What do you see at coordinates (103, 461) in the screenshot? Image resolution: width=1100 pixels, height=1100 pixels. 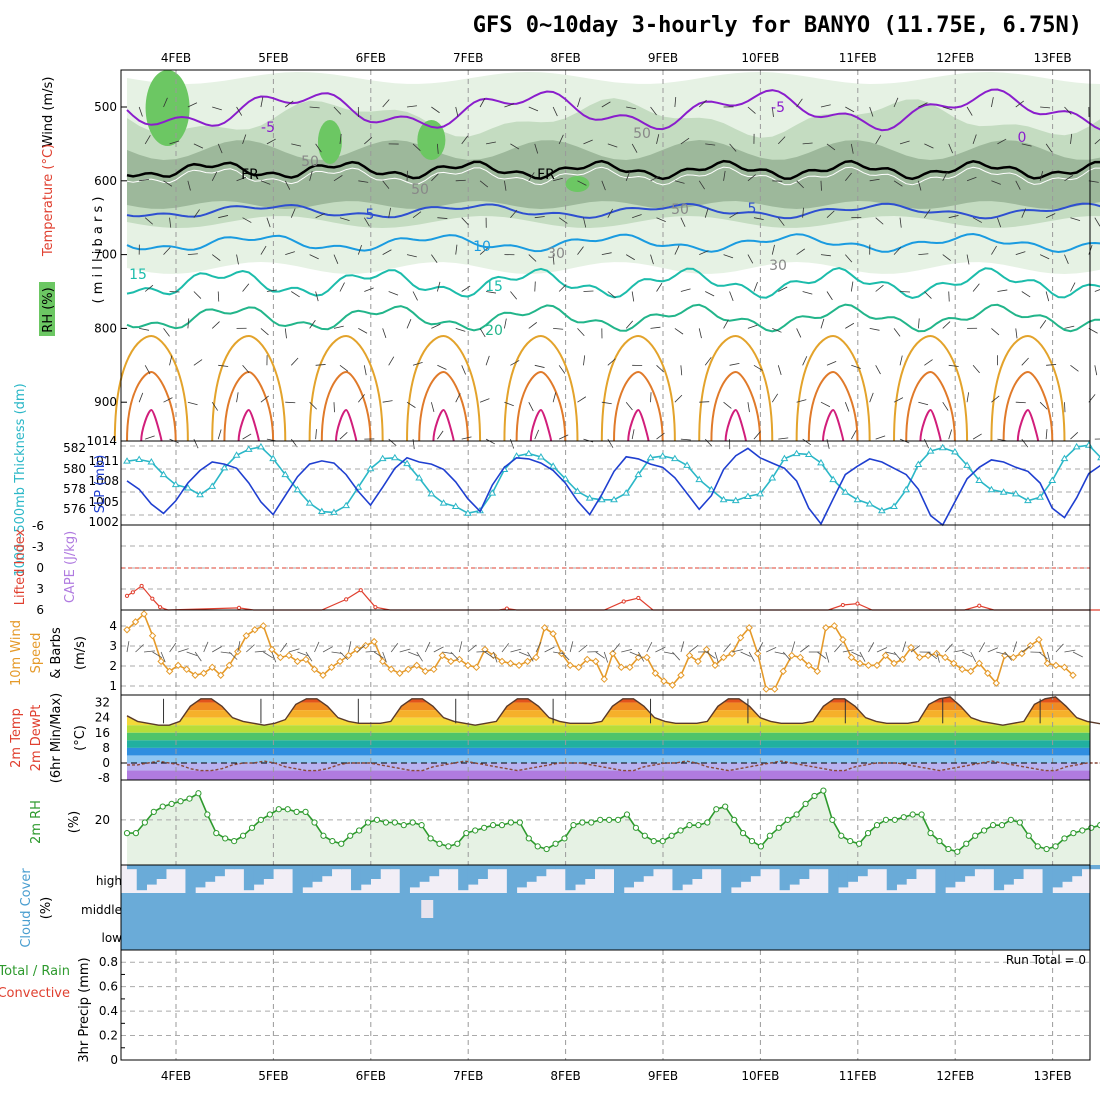 I see `slp-tick: 1011` at bounding box center [103, 461].